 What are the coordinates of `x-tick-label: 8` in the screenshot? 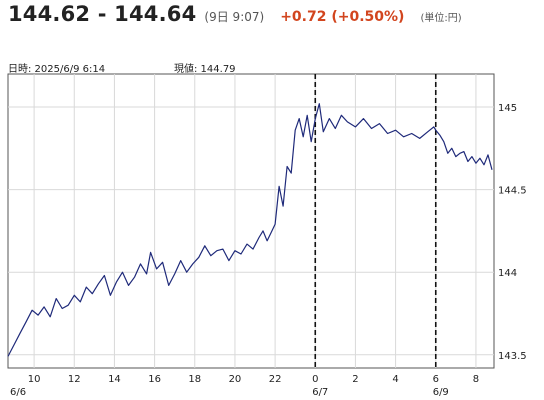 It's located at (476, 379).